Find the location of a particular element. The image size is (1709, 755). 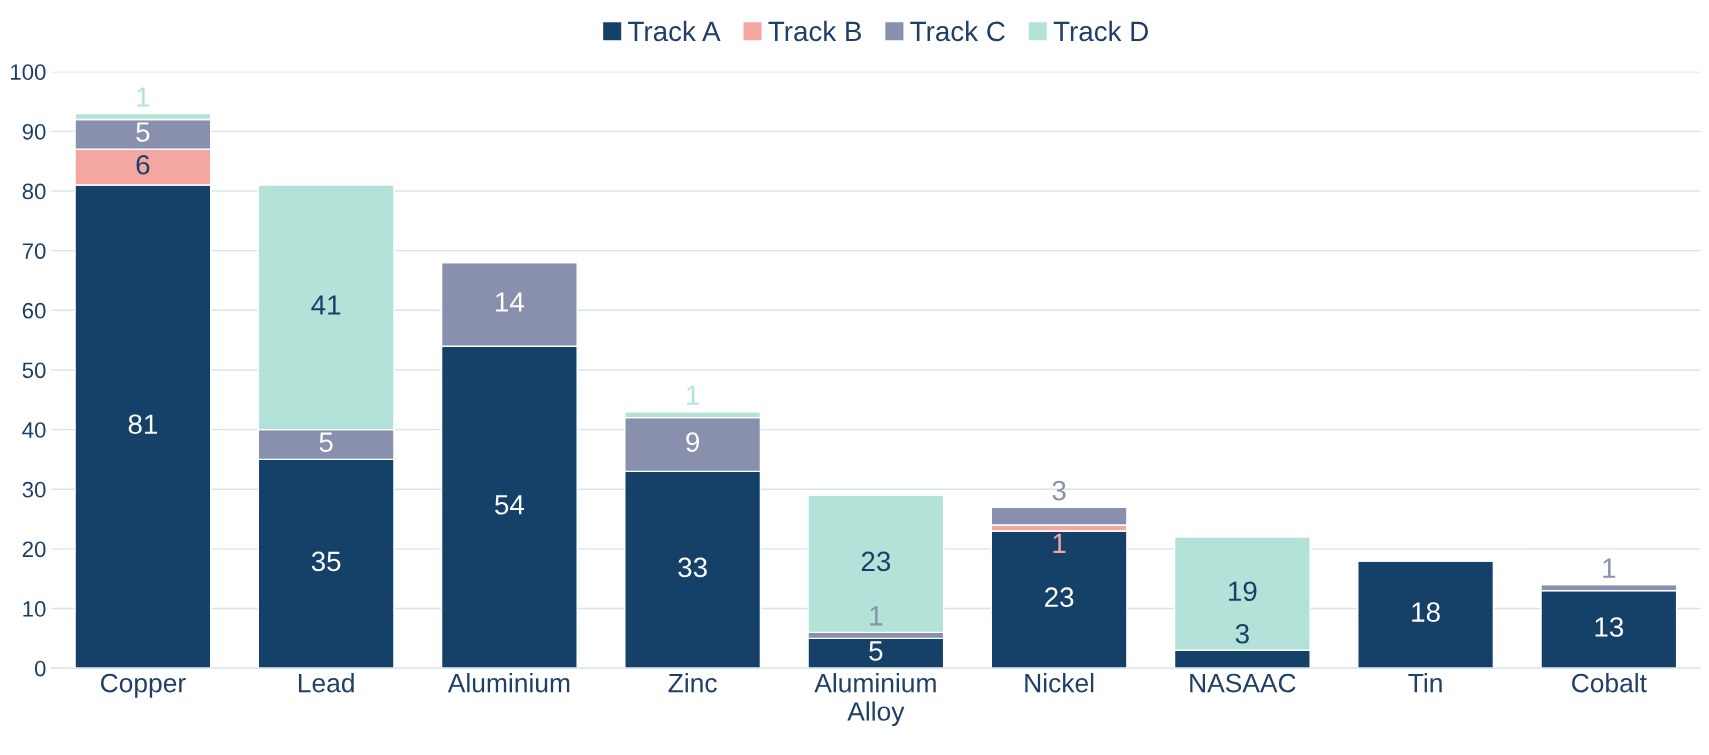

legend-label: Track D is located at coordinates (1100, 31).